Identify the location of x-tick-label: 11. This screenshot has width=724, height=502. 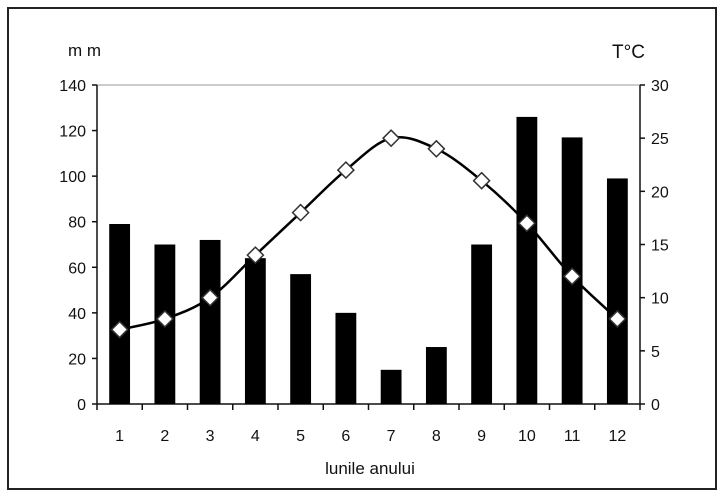
(572, 436).